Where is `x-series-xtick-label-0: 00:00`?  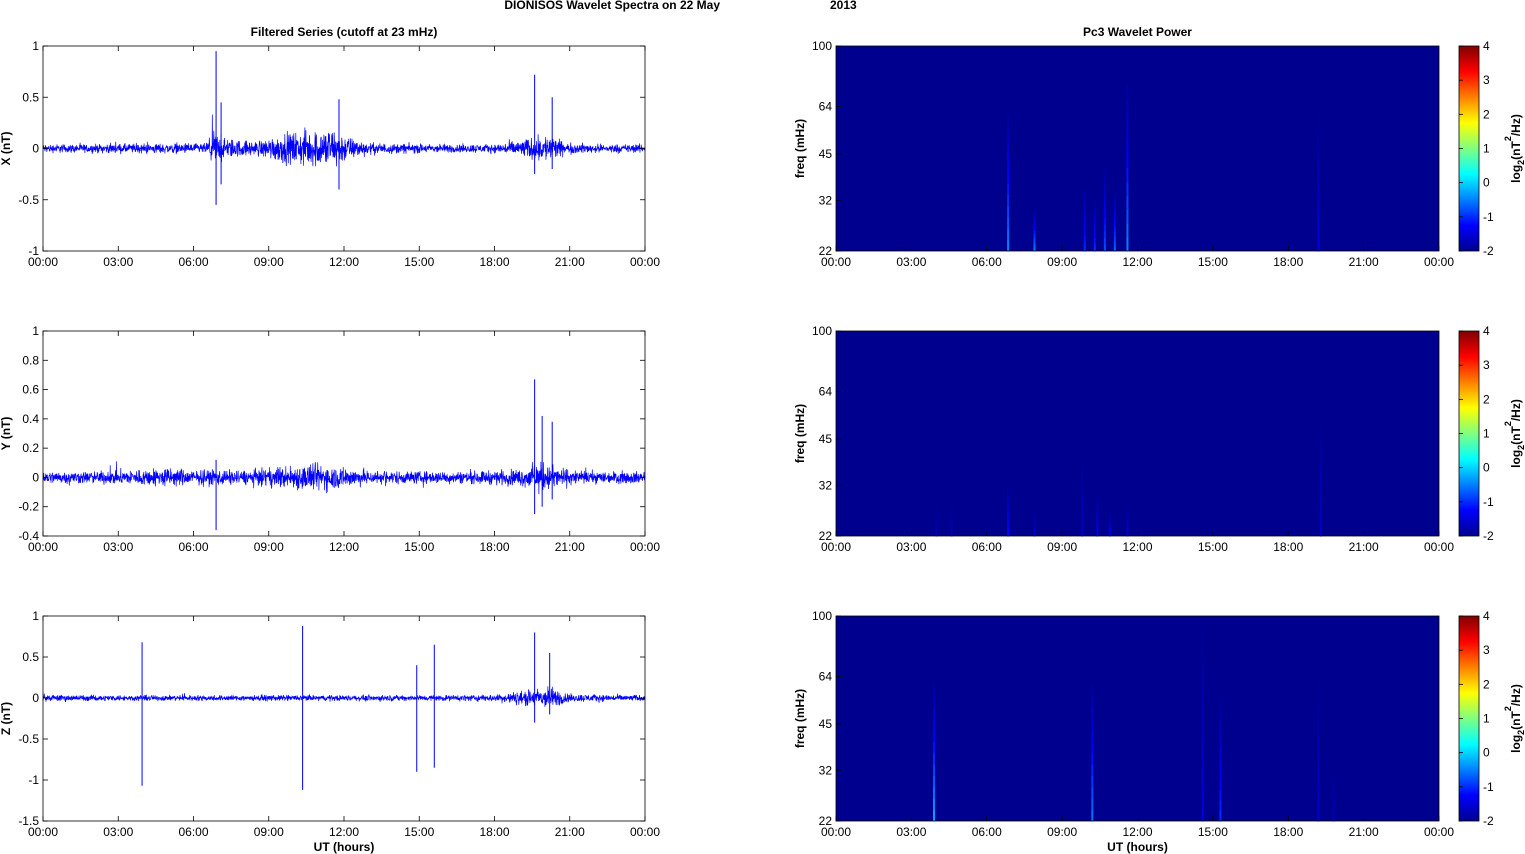
x-series-xtick-label-0: 00:00 is located at coordinates (43, 262).